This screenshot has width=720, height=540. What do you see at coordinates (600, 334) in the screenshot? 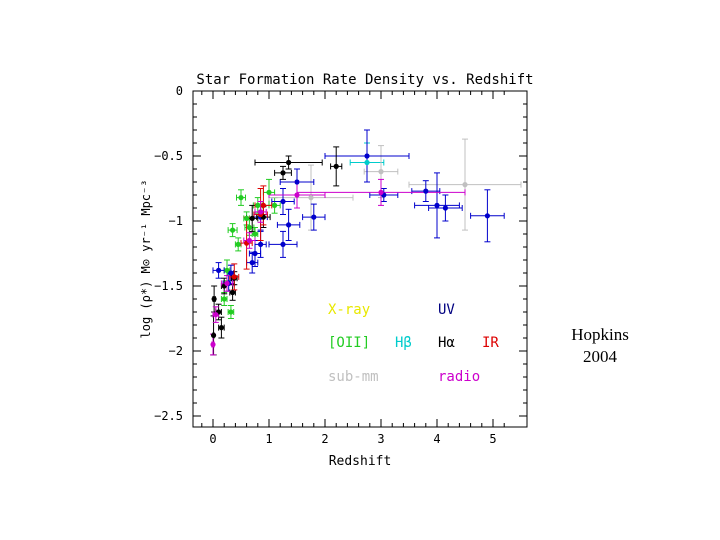
I see `credit-author: Hopkins` at bounding box center [600, 334].